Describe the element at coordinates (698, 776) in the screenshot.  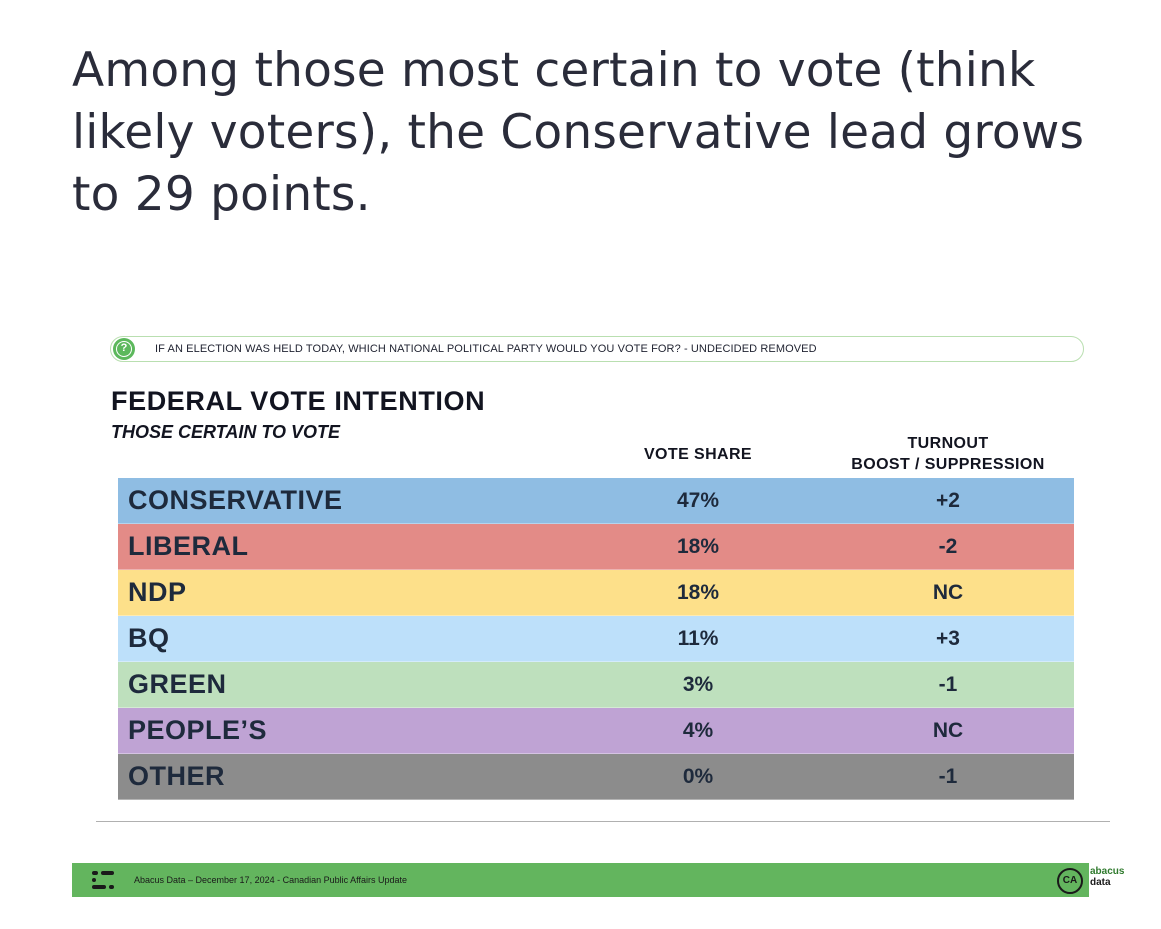
I see `vote-share-value: 0%` at that location.